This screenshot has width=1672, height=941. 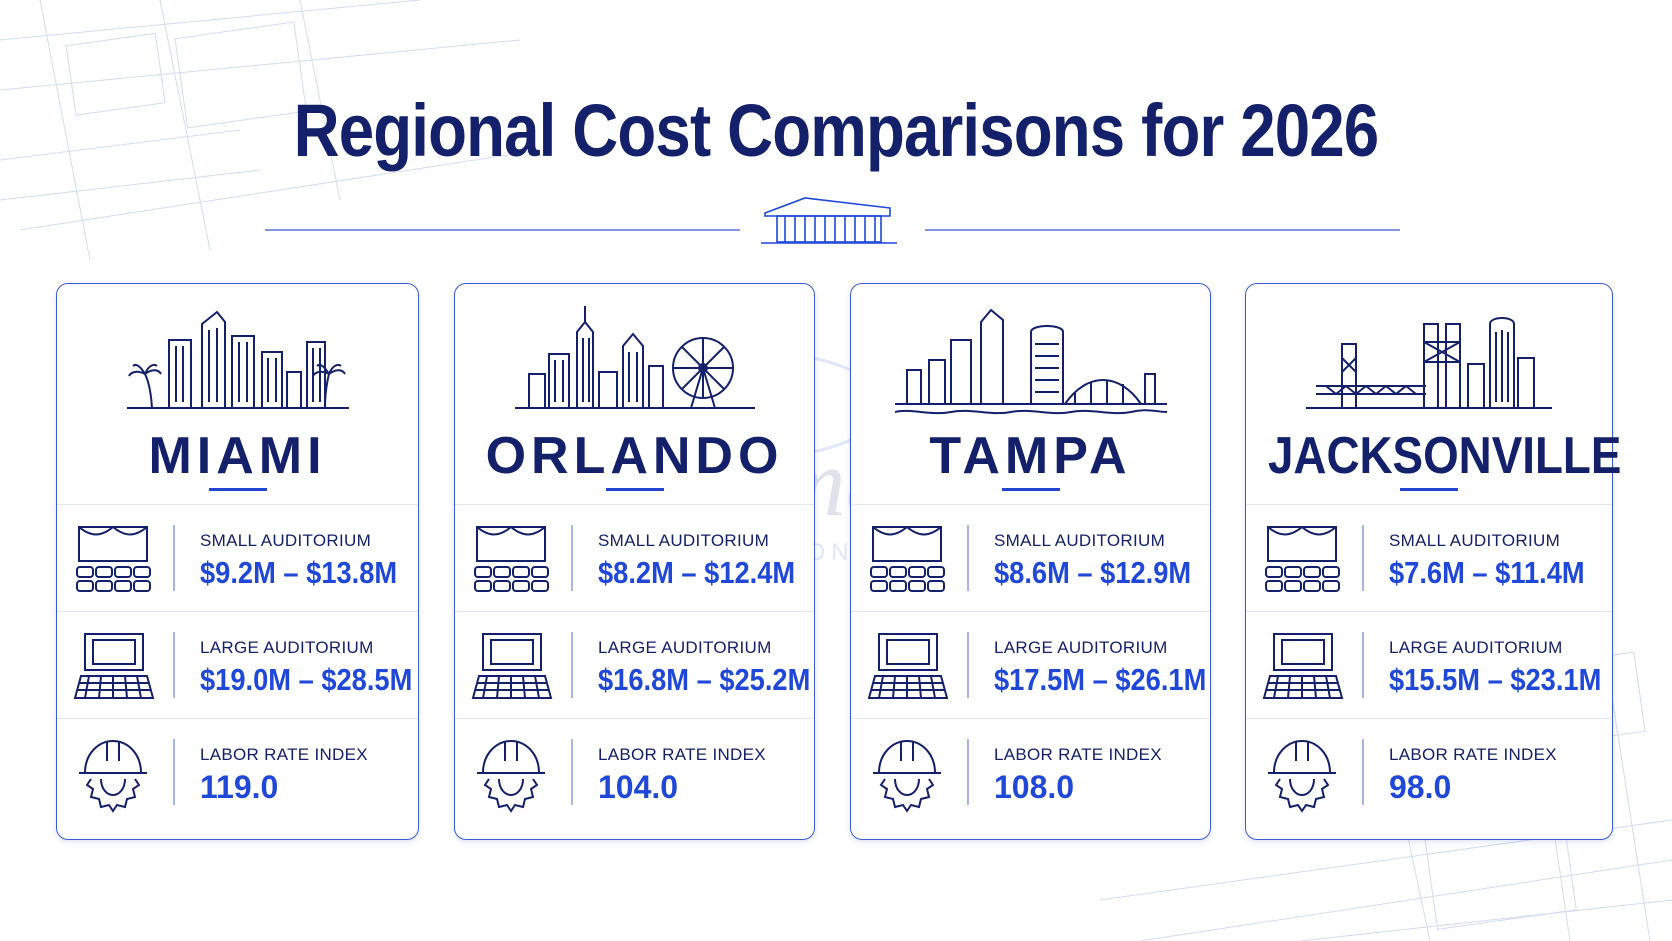 I want to click on small-auditorium-row: SMALL AUDITORIUM $8.2M – $12.4M, so click(x=634, y=558).